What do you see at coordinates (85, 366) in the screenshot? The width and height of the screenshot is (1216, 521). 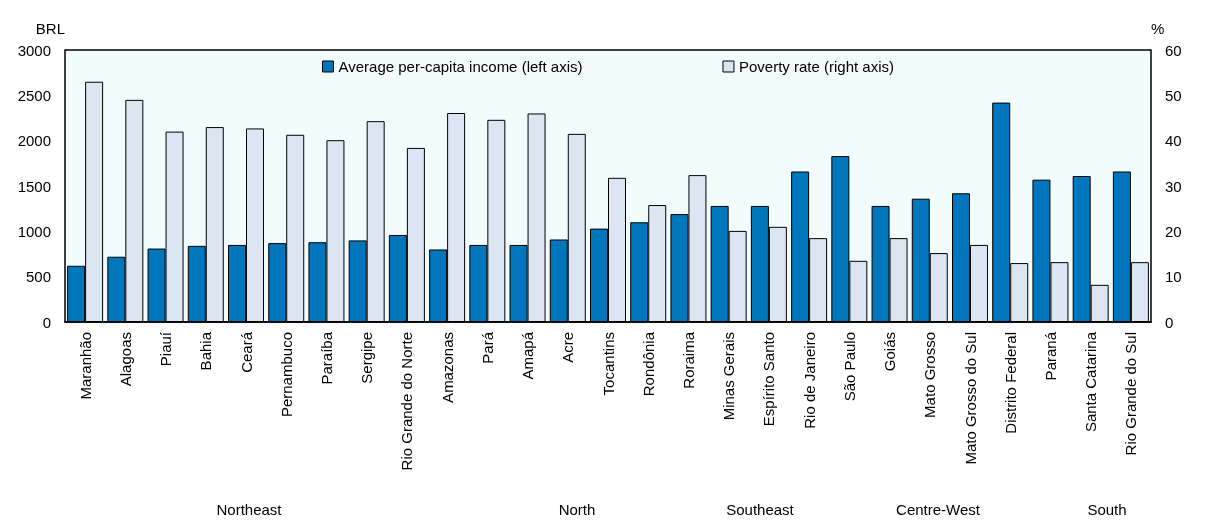 I see `x-tick-label: Maranhão` at bounding box center [85, 366].